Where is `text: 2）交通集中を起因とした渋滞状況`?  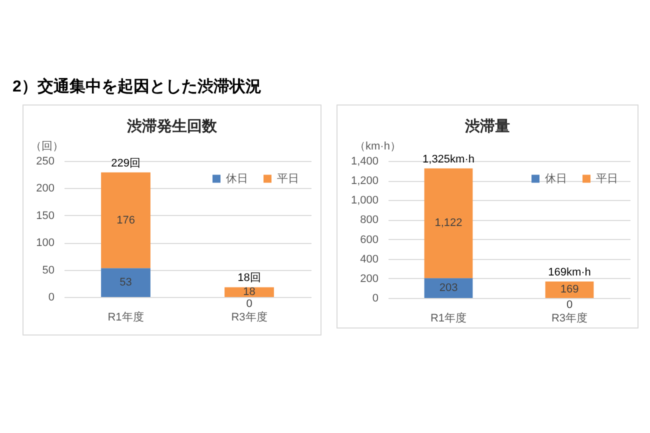
text: 2）交通集中を起因とした渋滞状況 is located at coordinates (137, 86).